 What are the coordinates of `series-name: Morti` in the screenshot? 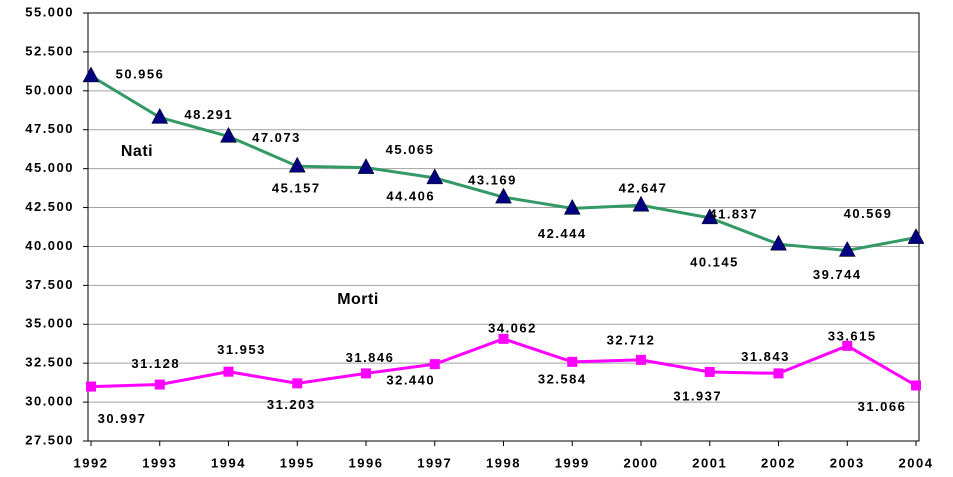 It's located at (358, 299).